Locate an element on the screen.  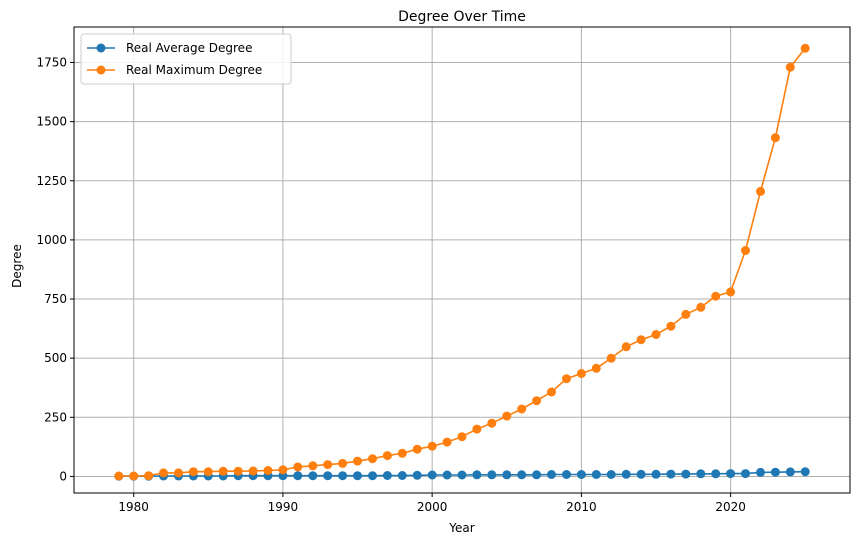
legend-label: Real Maximum Degree is located at coordinates (194, 70).